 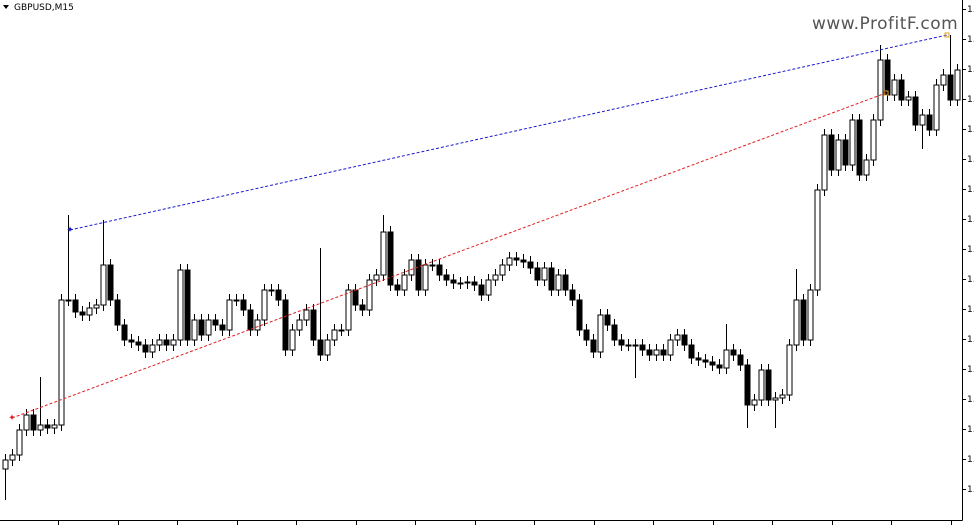 I want to click on chart-title: GBPUSD,M15, so click(x=44, y=8).